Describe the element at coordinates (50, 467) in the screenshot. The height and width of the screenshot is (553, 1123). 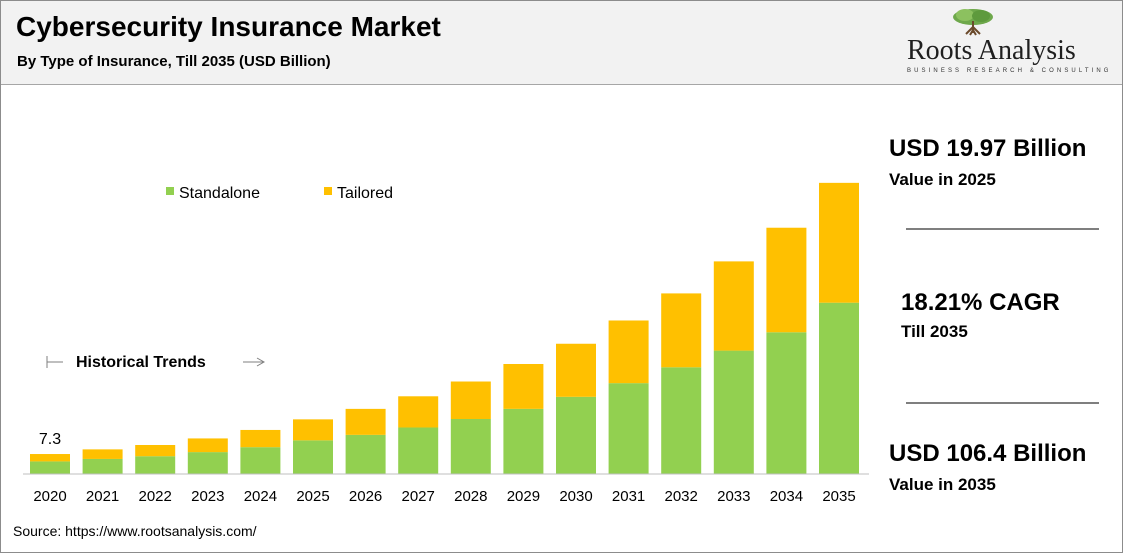
I see `bar-standalone-2020` at that location.